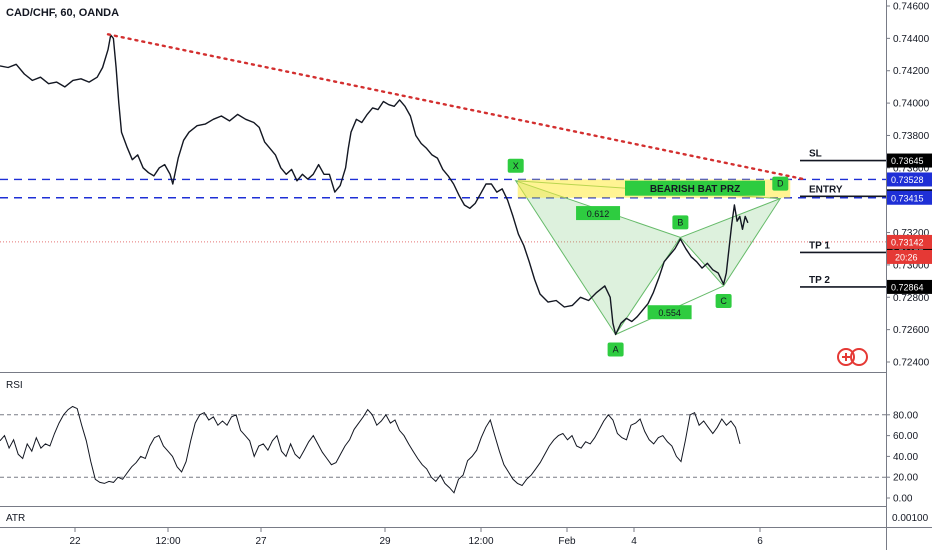  I want to click on price-tick-label: 0.72800, so click(911, 298).